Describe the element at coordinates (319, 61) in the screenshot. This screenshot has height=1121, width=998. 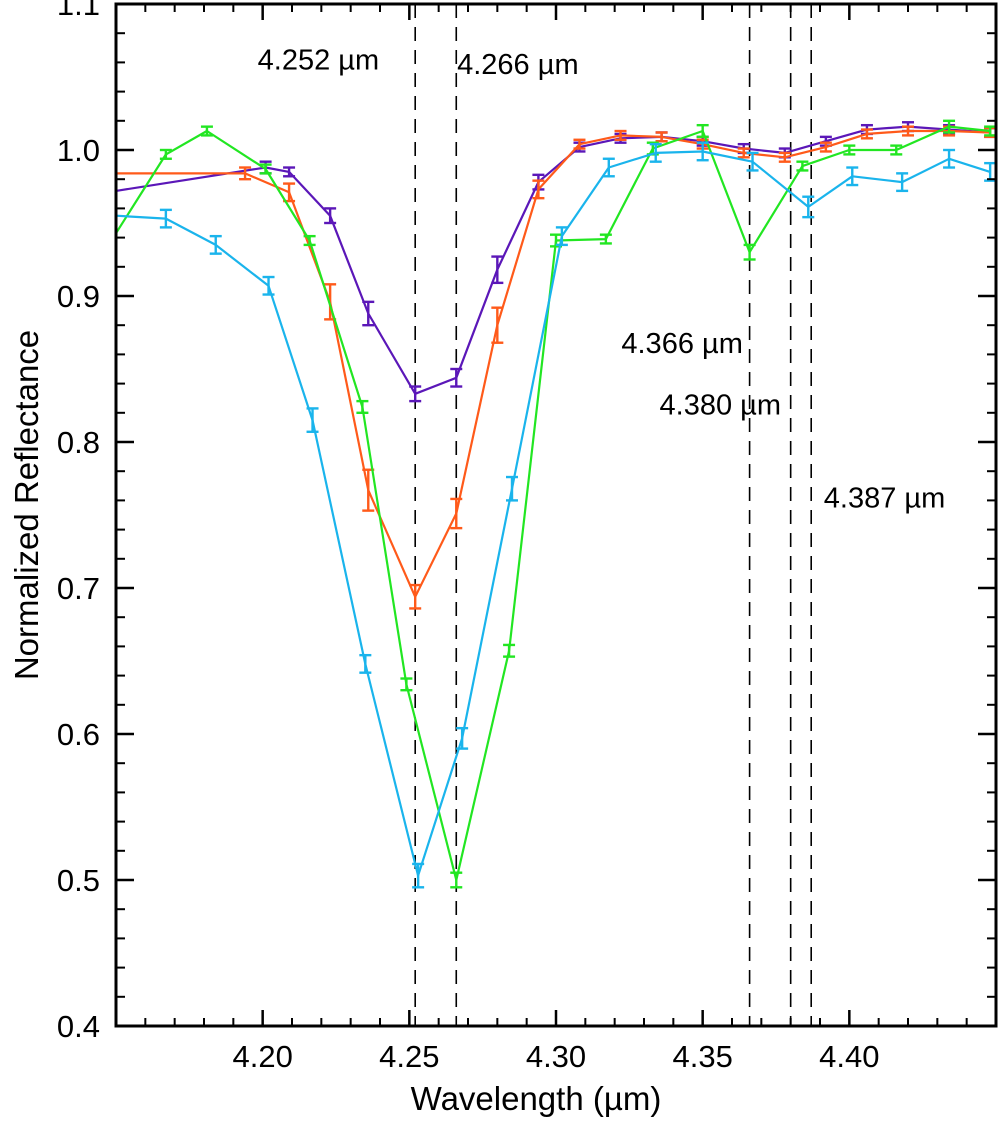
I see `reference-label-0: 4.252 µm` at that location.